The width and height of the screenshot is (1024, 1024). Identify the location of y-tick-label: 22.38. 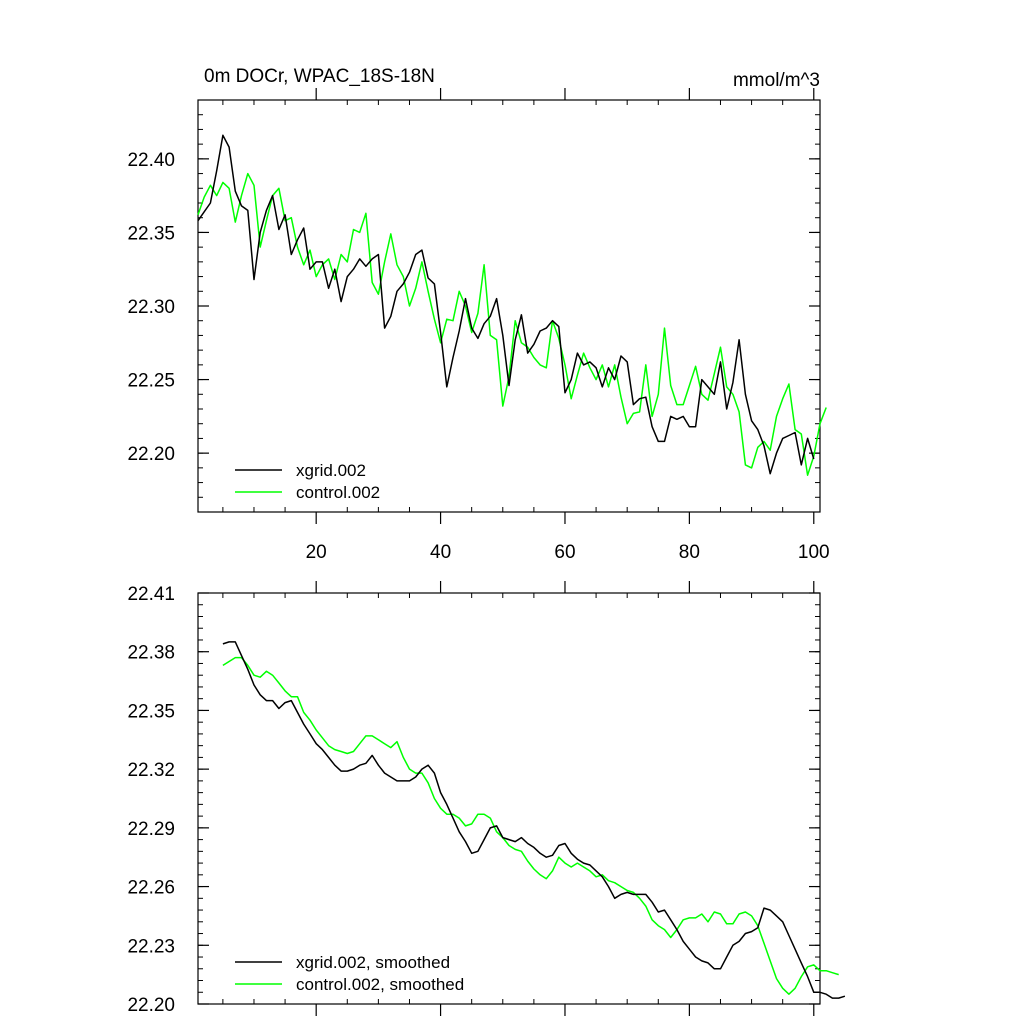
(151, 653).